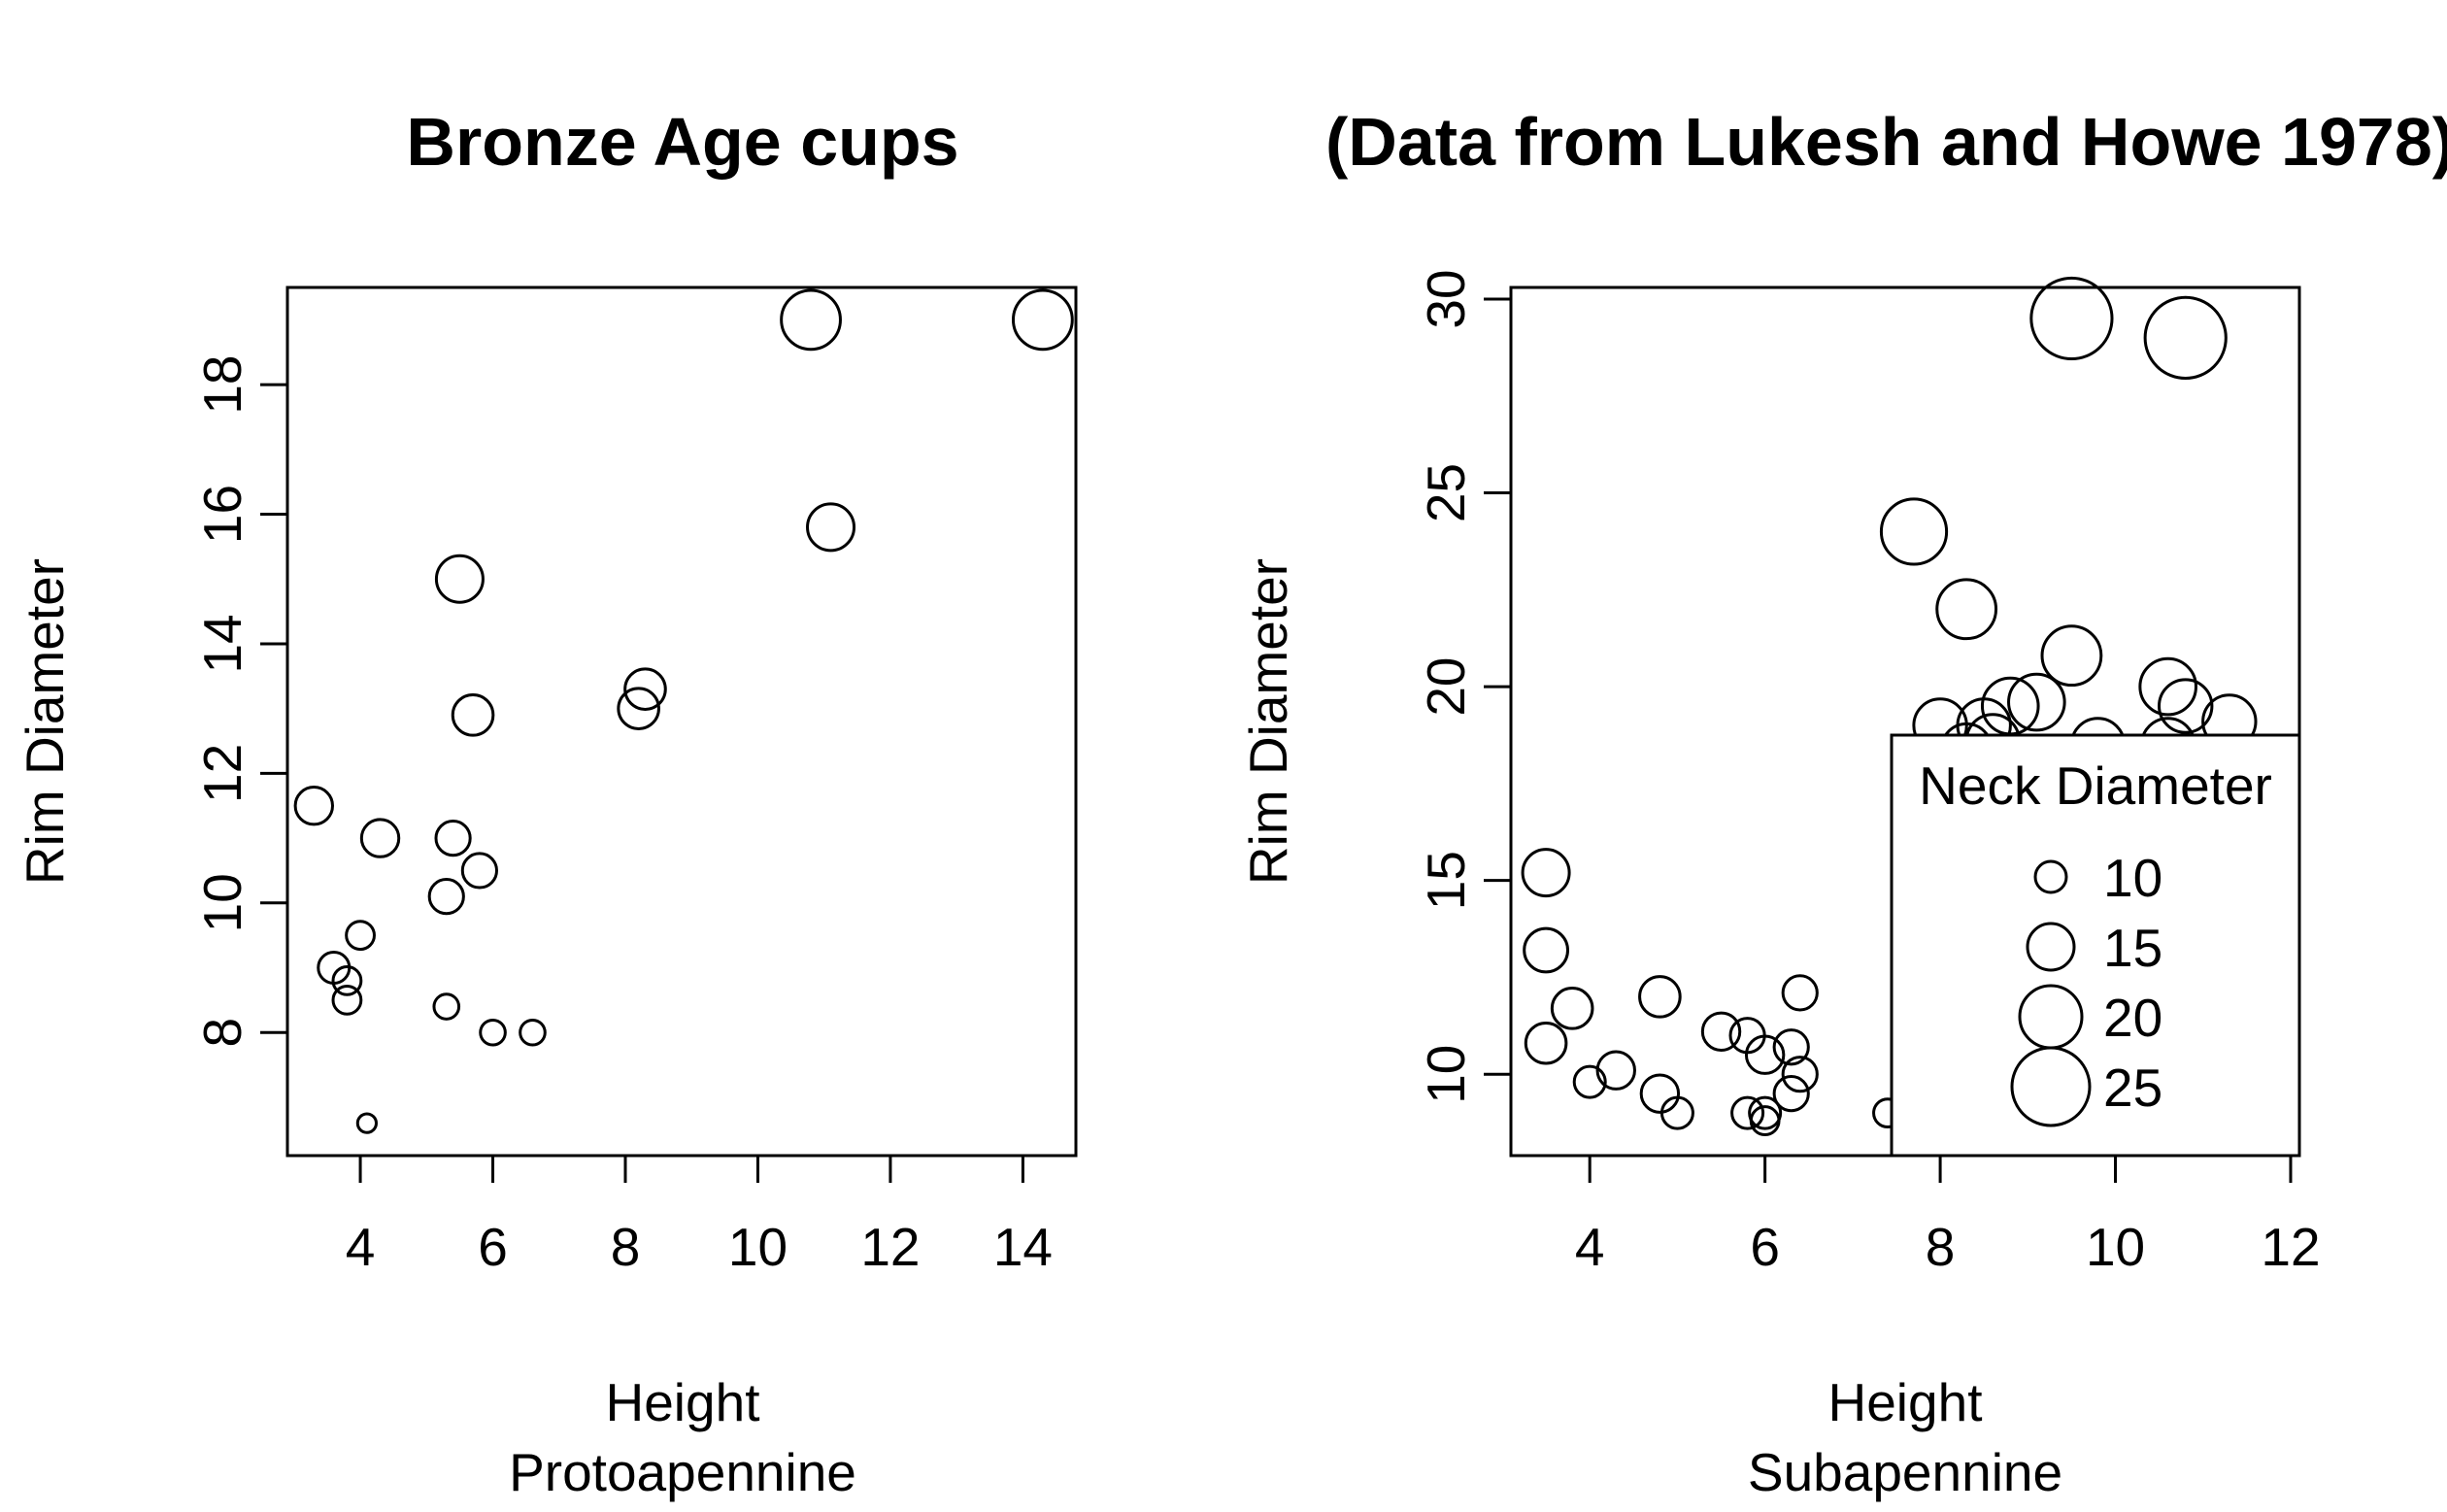 Image resolution: width=2447 pixels, height=1512 pixels. I want to click on subapennine-x-tick-label: 10, so click(2115, 1247).